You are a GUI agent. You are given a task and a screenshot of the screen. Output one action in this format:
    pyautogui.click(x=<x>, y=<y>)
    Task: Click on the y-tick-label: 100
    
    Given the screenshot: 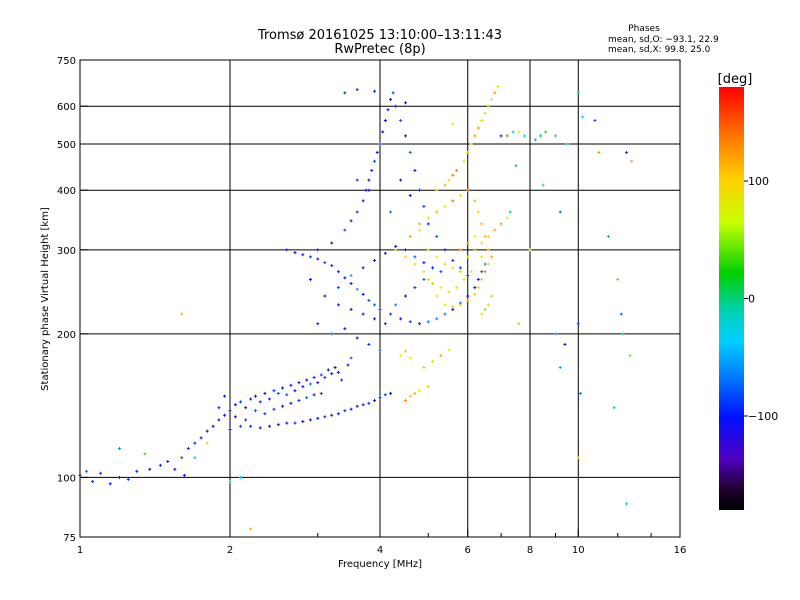 What is the action you would take?
    pyautogui.click(x=66, y=478)
    